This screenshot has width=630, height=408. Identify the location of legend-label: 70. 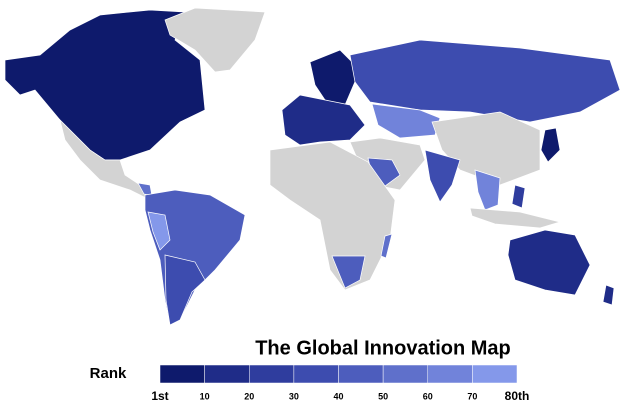
(472, 396).